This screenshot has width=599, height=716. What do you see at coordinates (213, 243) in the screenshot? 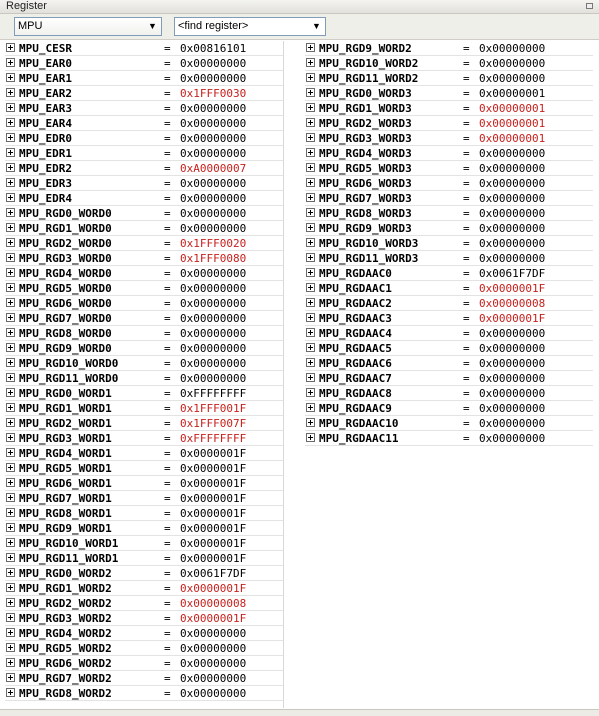
I see `register-value: 0x1FFF0020` at bounding box center [213, 243].